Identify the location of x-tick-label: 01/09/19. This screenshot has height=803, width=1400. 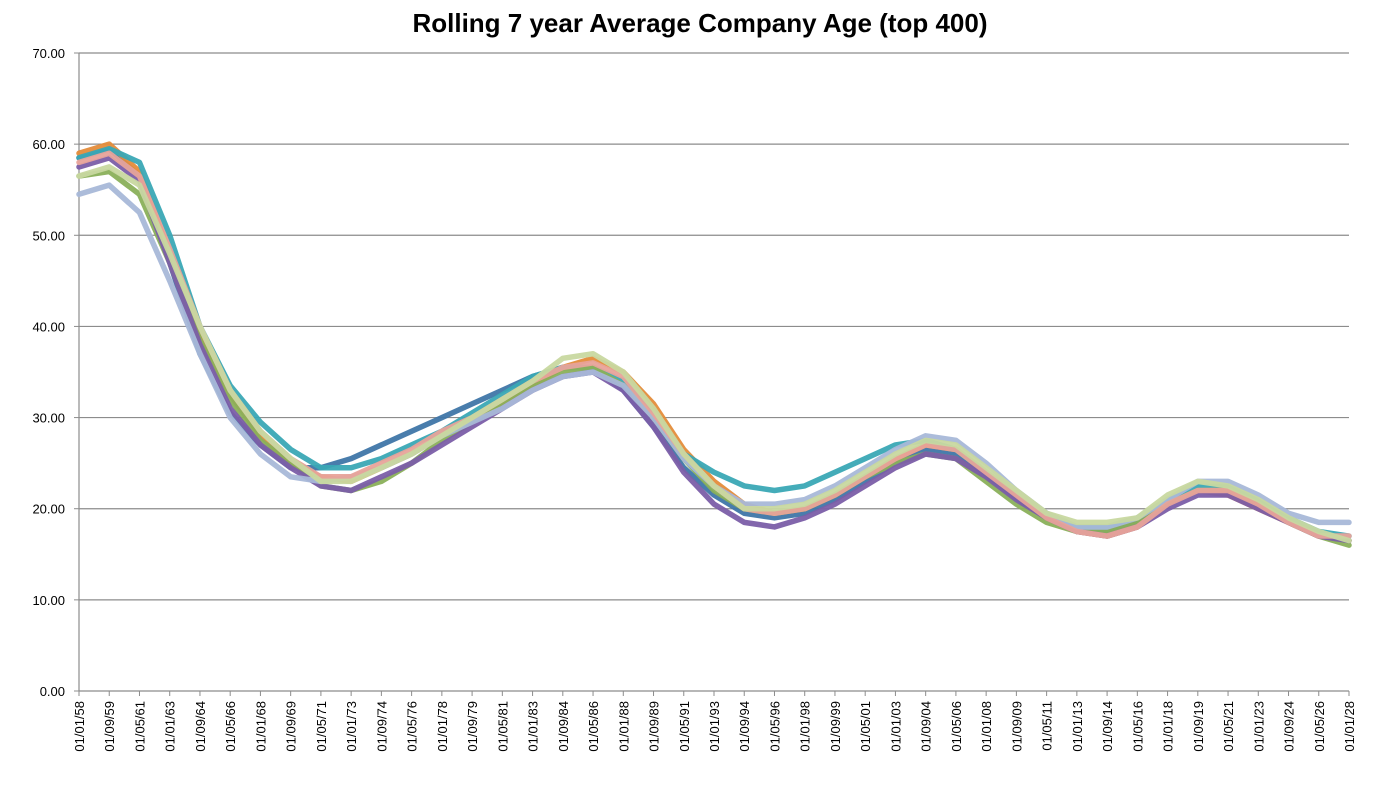
(1198, 726).